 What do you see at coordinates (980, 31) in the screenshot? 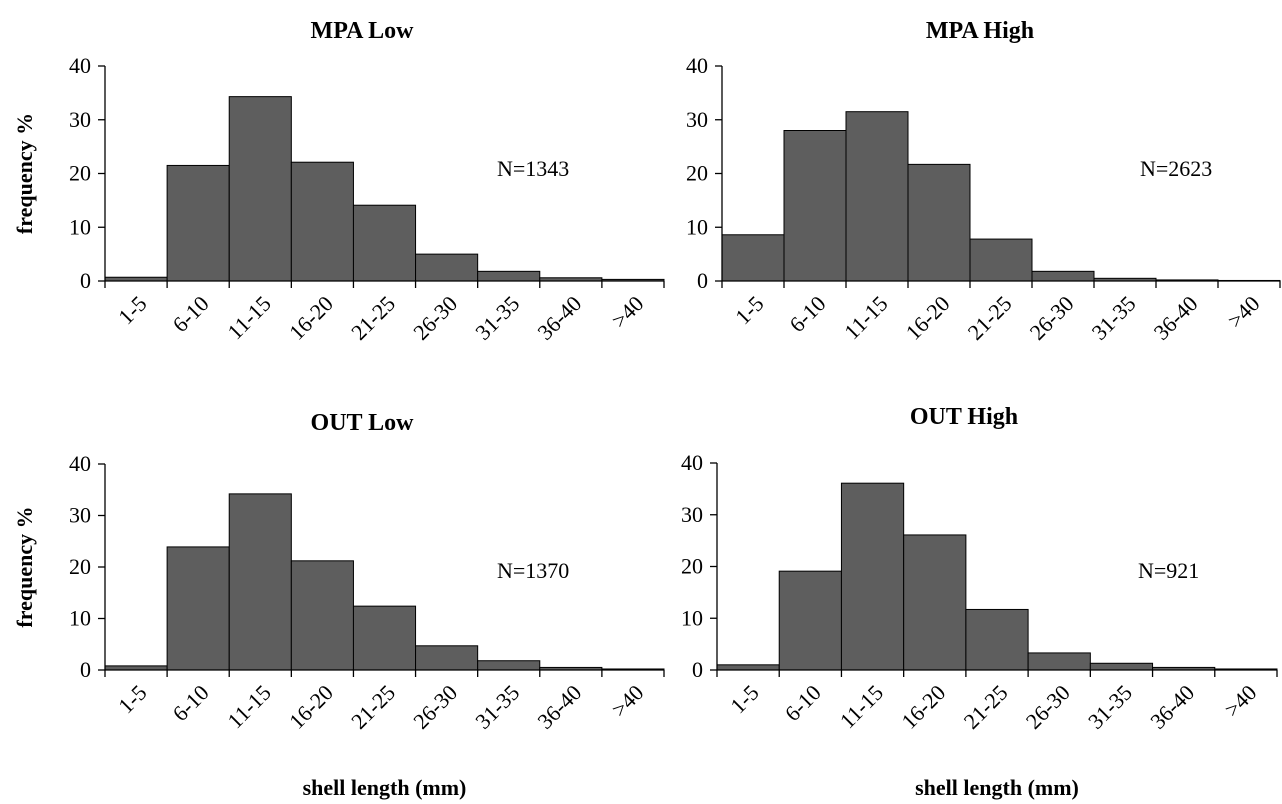
I see `chart-title: MPA High` at bounding box center [980, 31].